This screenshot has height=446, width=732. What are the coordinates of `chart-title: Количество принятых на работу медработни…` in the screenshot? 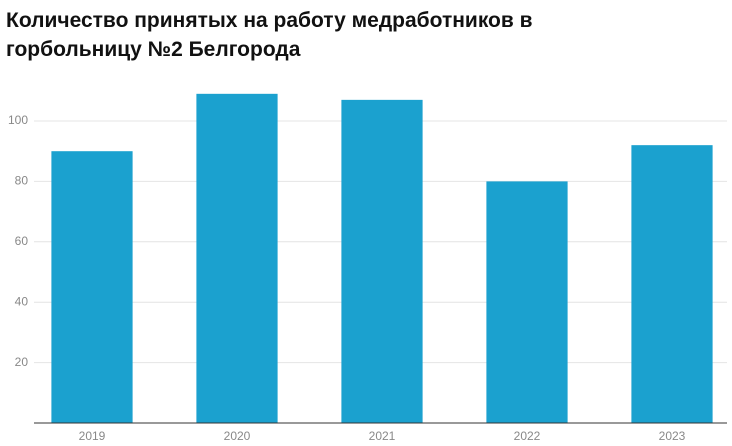 It's located at (269, 35).